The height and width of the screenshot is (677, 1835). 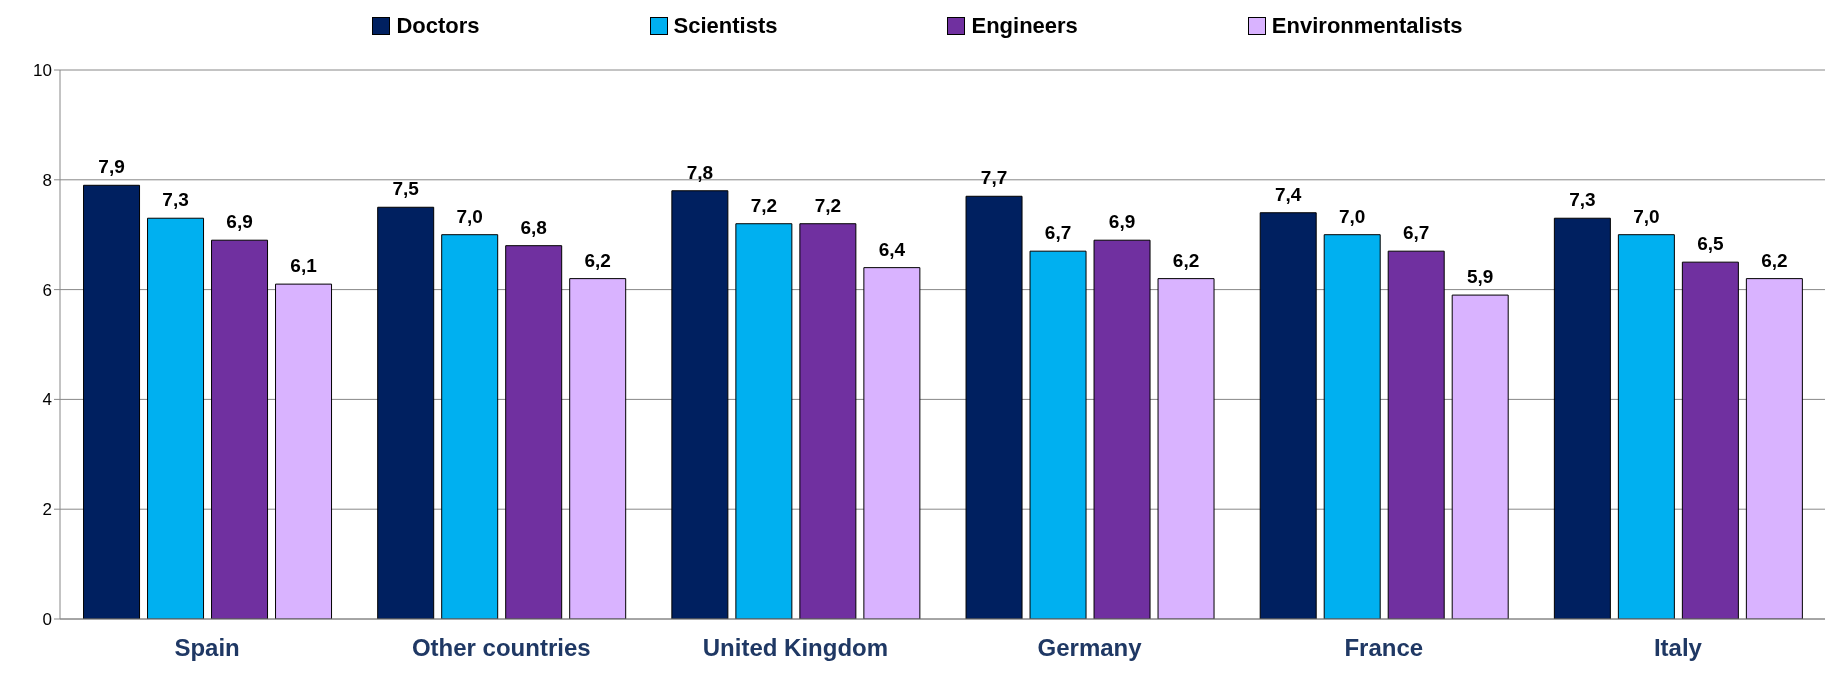 What do you see at coordinates (1024, 26) in the screenshot?
I see `legend-label: Engineers` at bounding box center [1024, 26].